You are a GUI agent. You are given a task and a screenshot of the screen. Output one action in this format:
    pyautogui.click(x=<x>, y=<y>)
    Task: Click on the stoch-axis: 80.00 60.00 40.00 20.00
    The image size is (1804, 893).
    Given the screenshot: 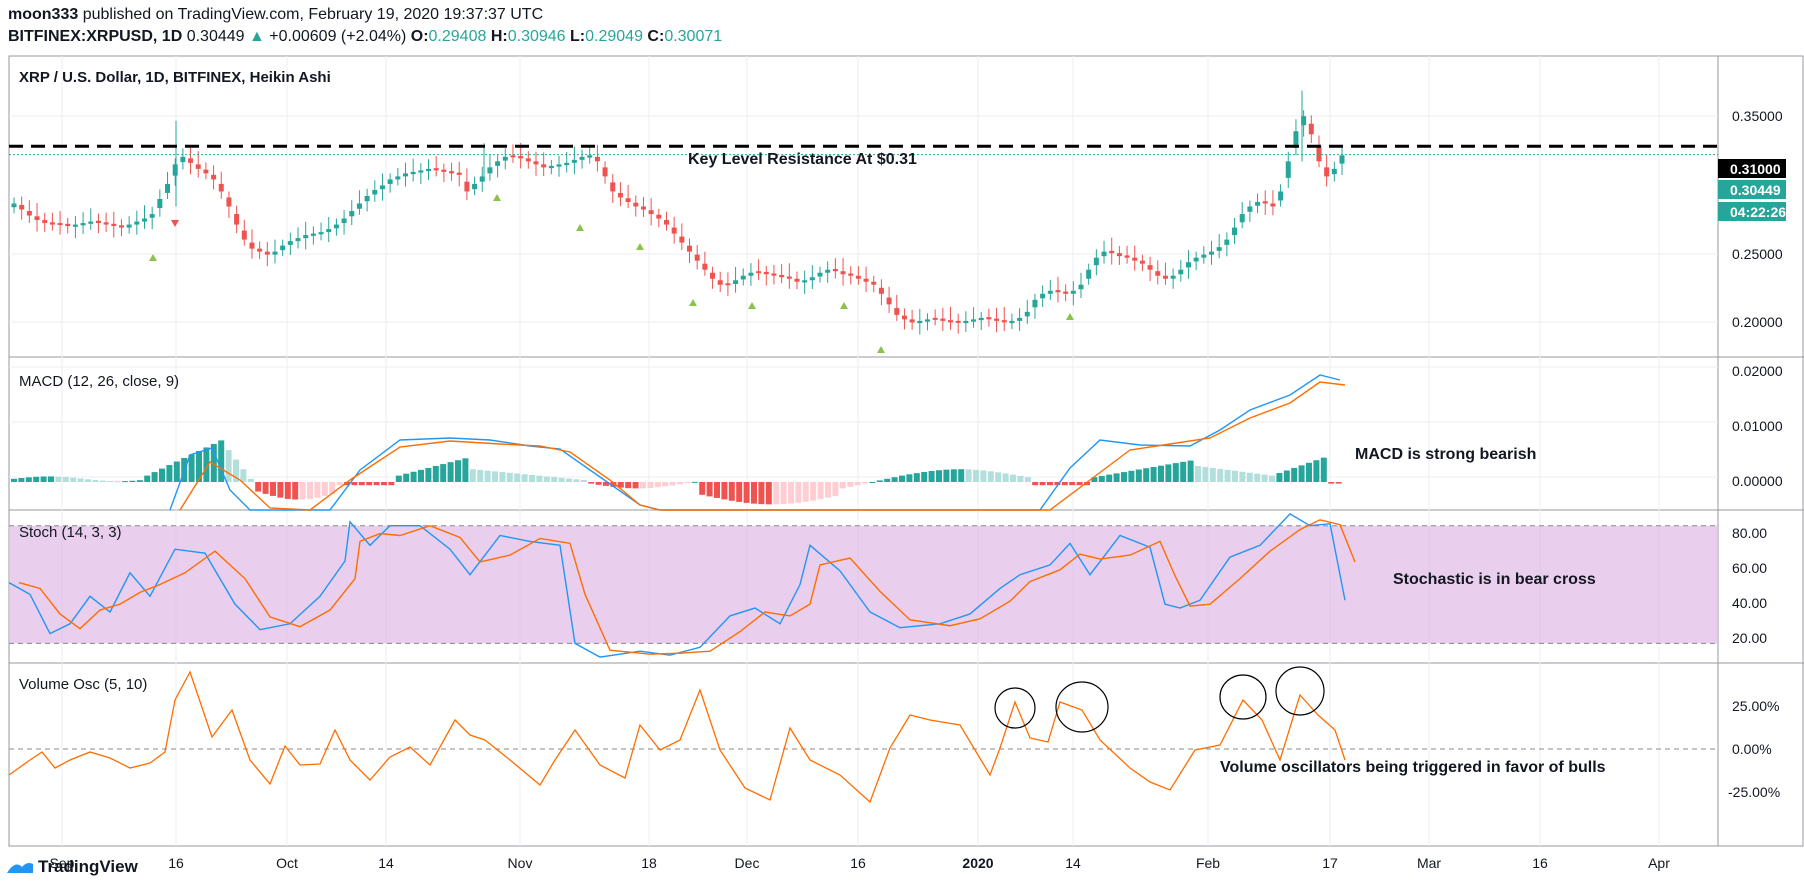 What is the action you would take?
    pyautogui.click(x=1749, y=585)
    